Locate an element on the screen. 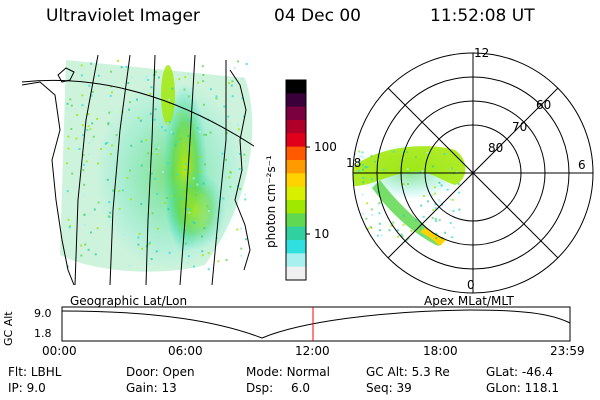 The height and width of the screenshot is (400, 600). mode-value: Normal is located at coordinates (308, 372).